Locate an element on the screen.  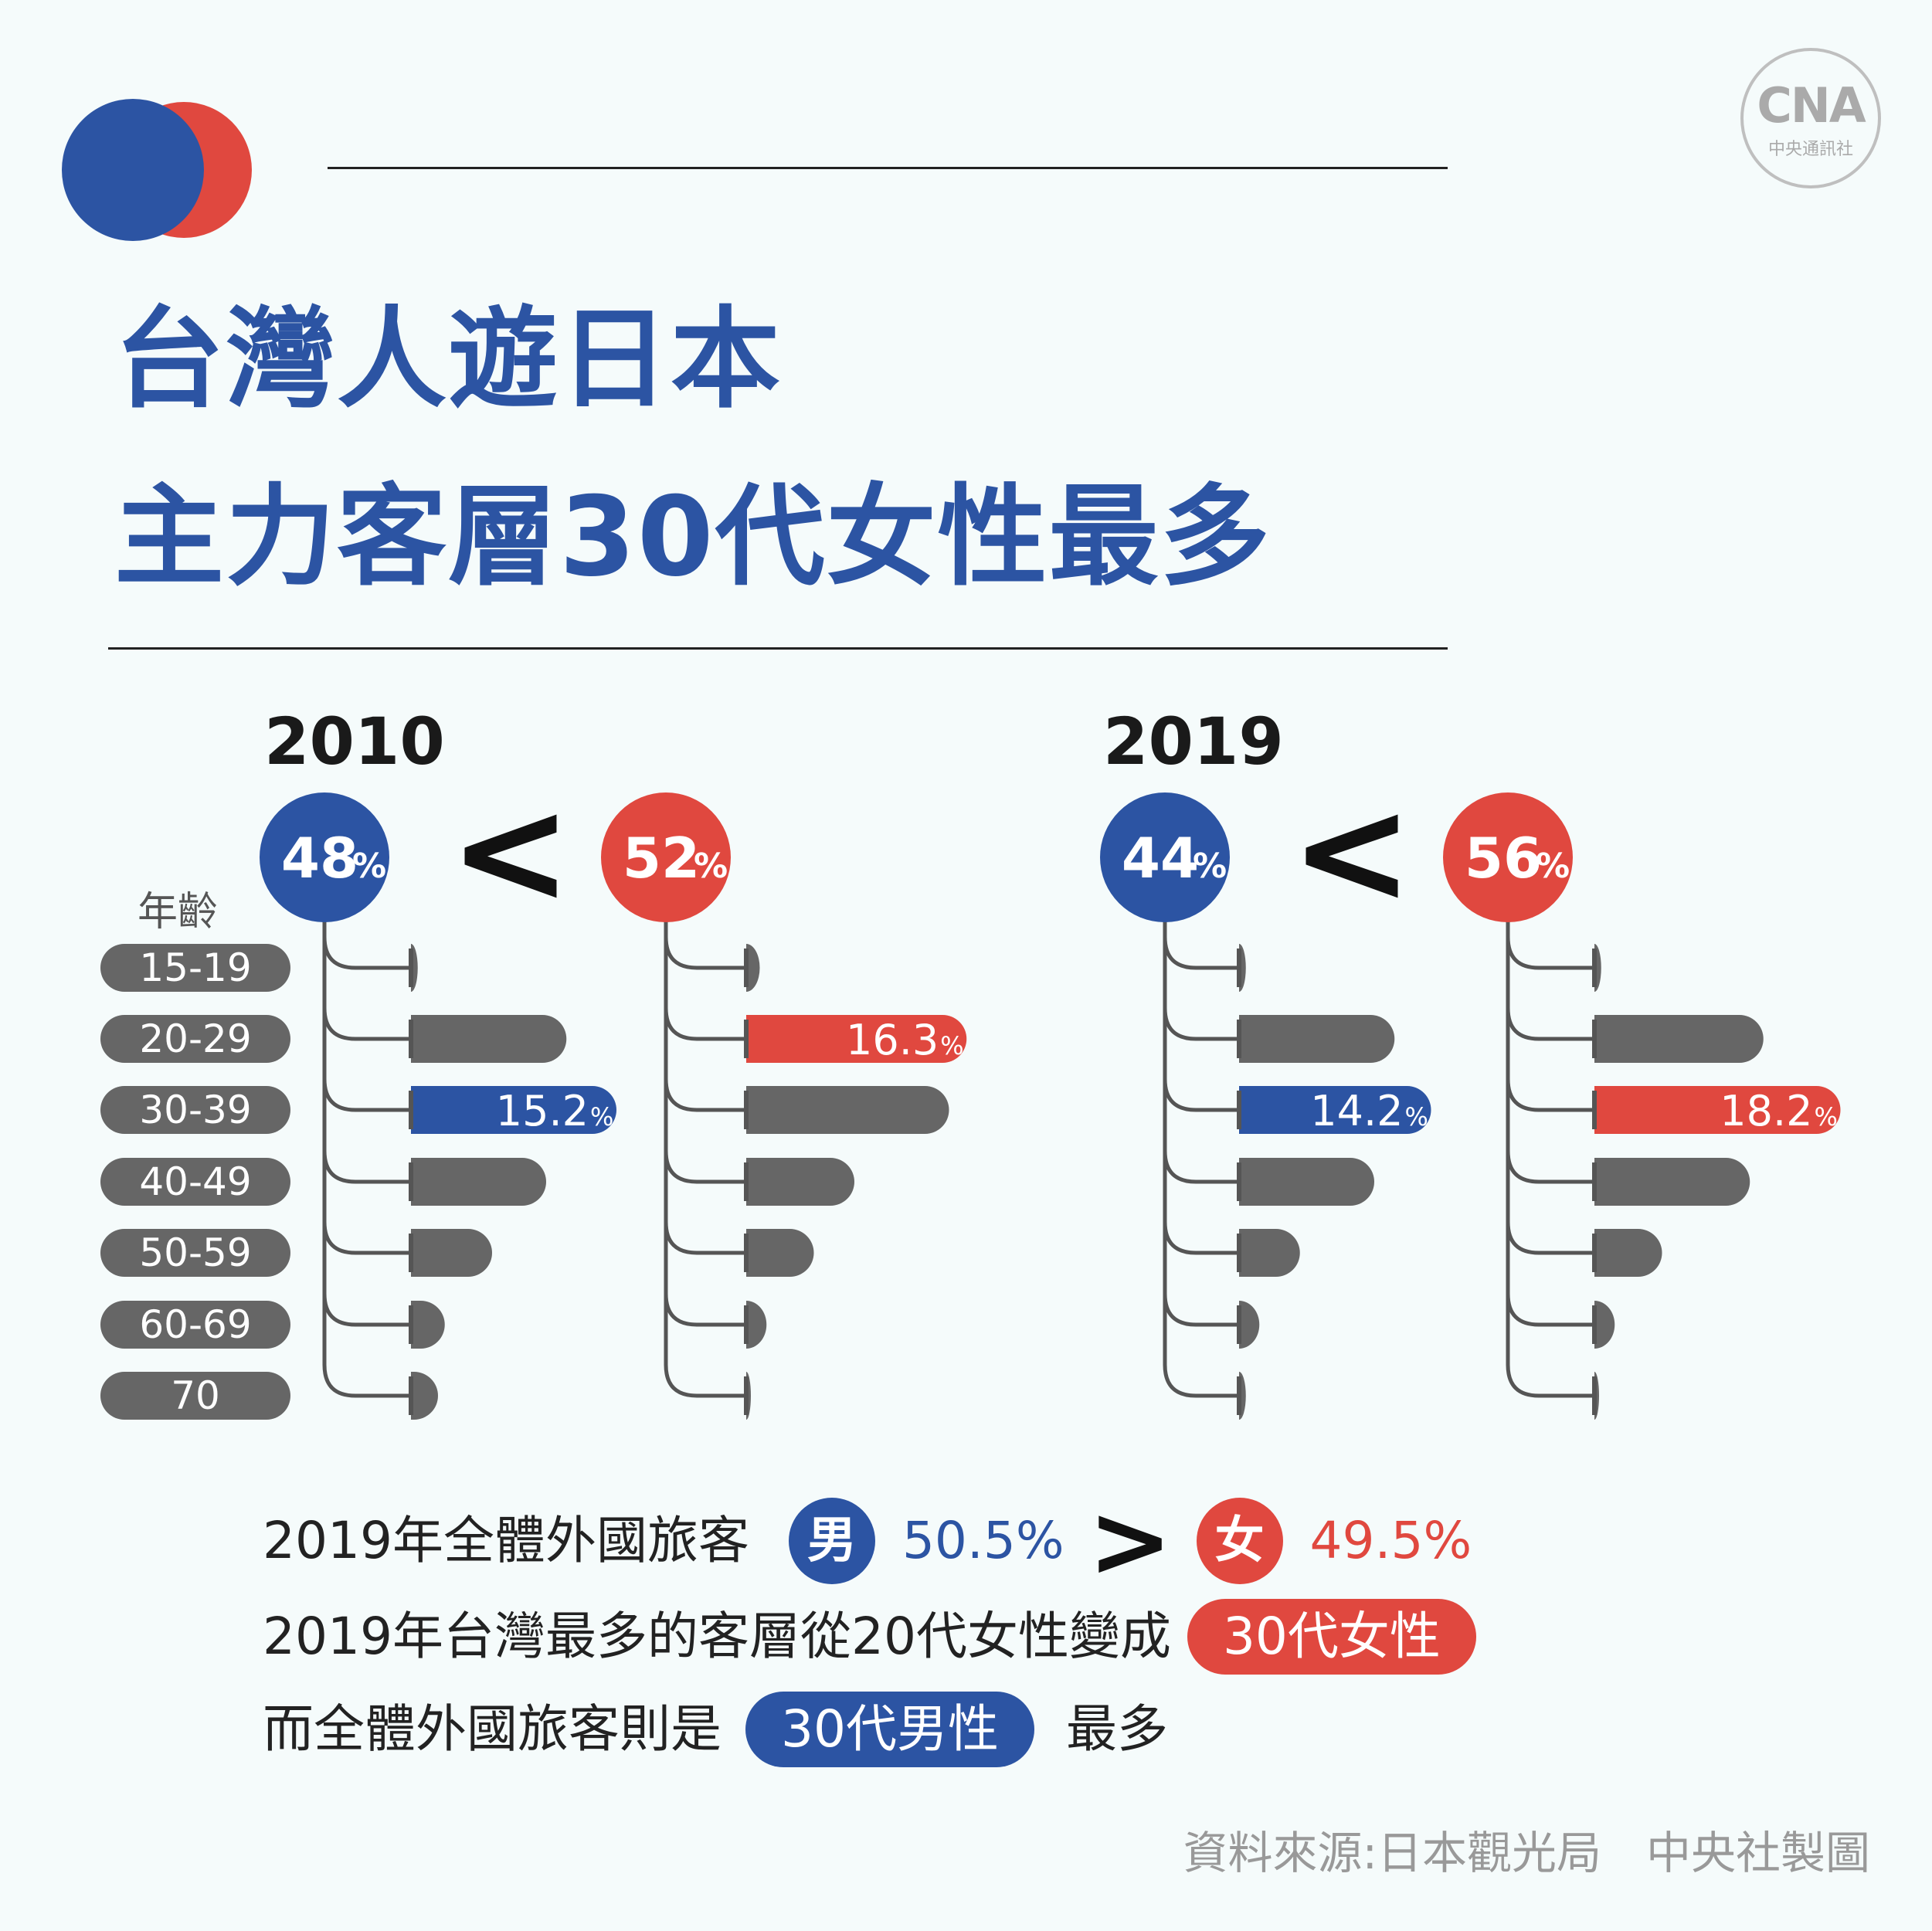
comparison-sign-2019: < is located at coordinates (1351, 851).